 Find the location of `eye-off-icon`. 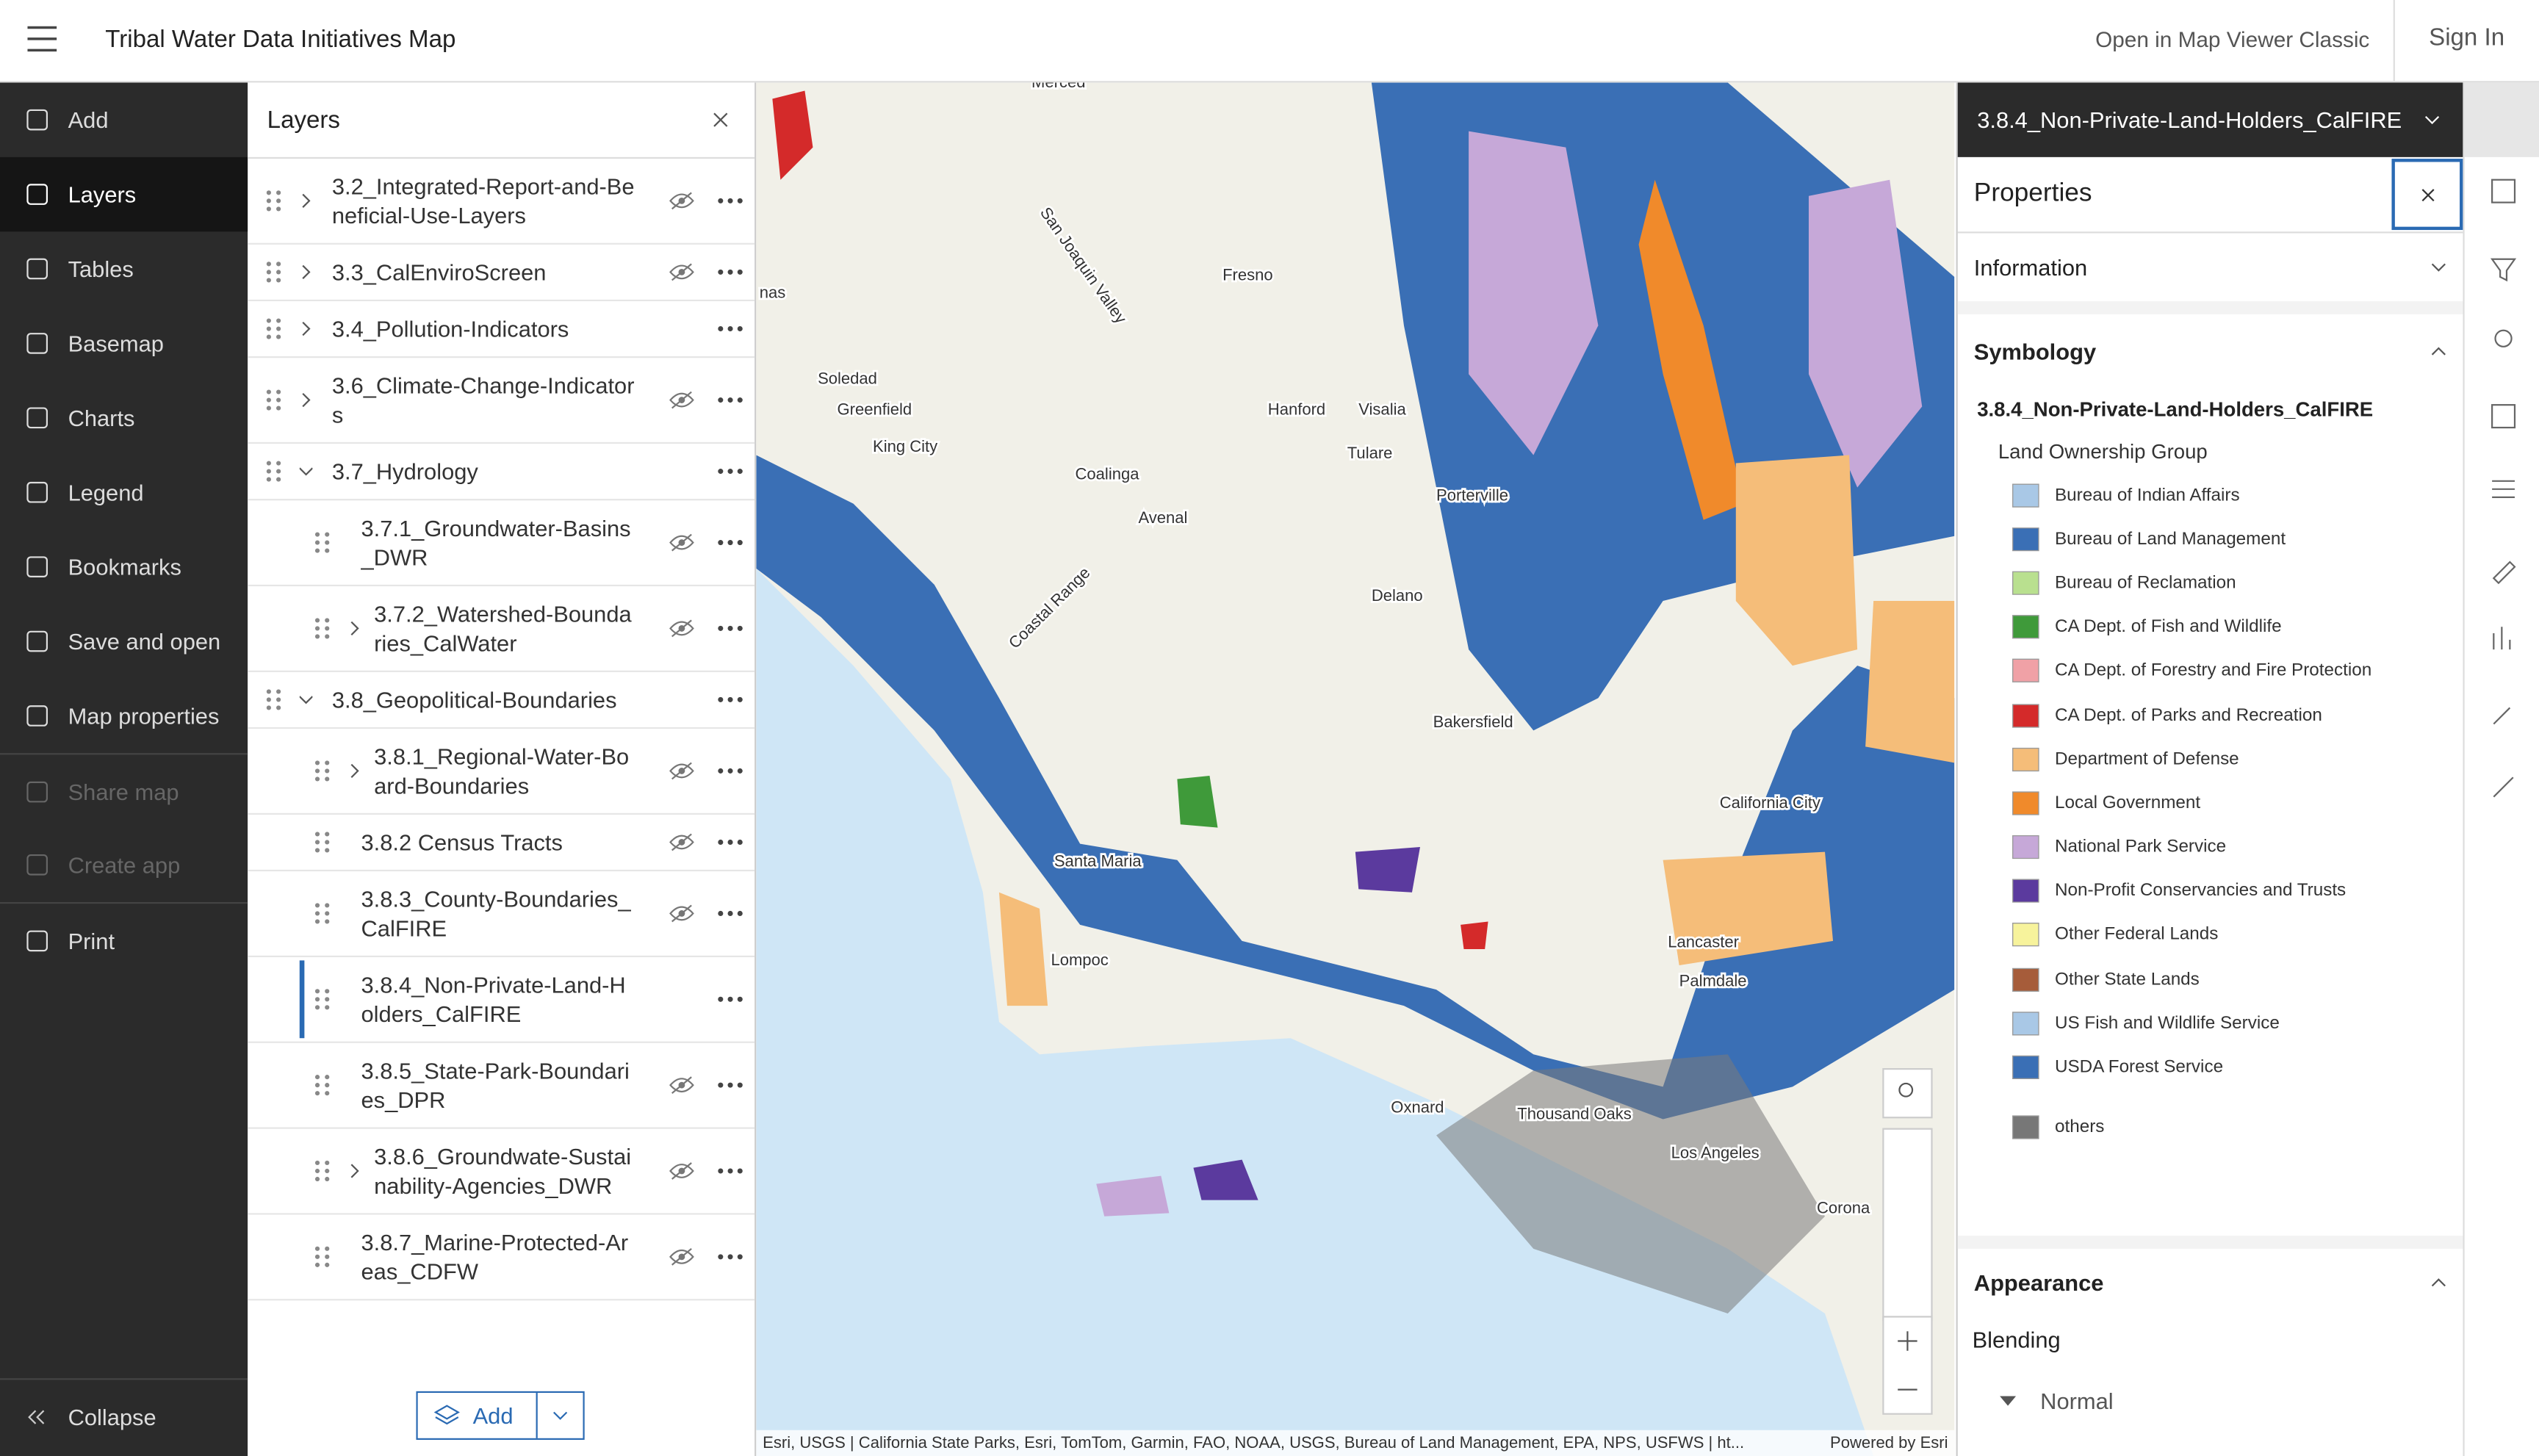

eye-off-icon is located at coordinates (681, 771).